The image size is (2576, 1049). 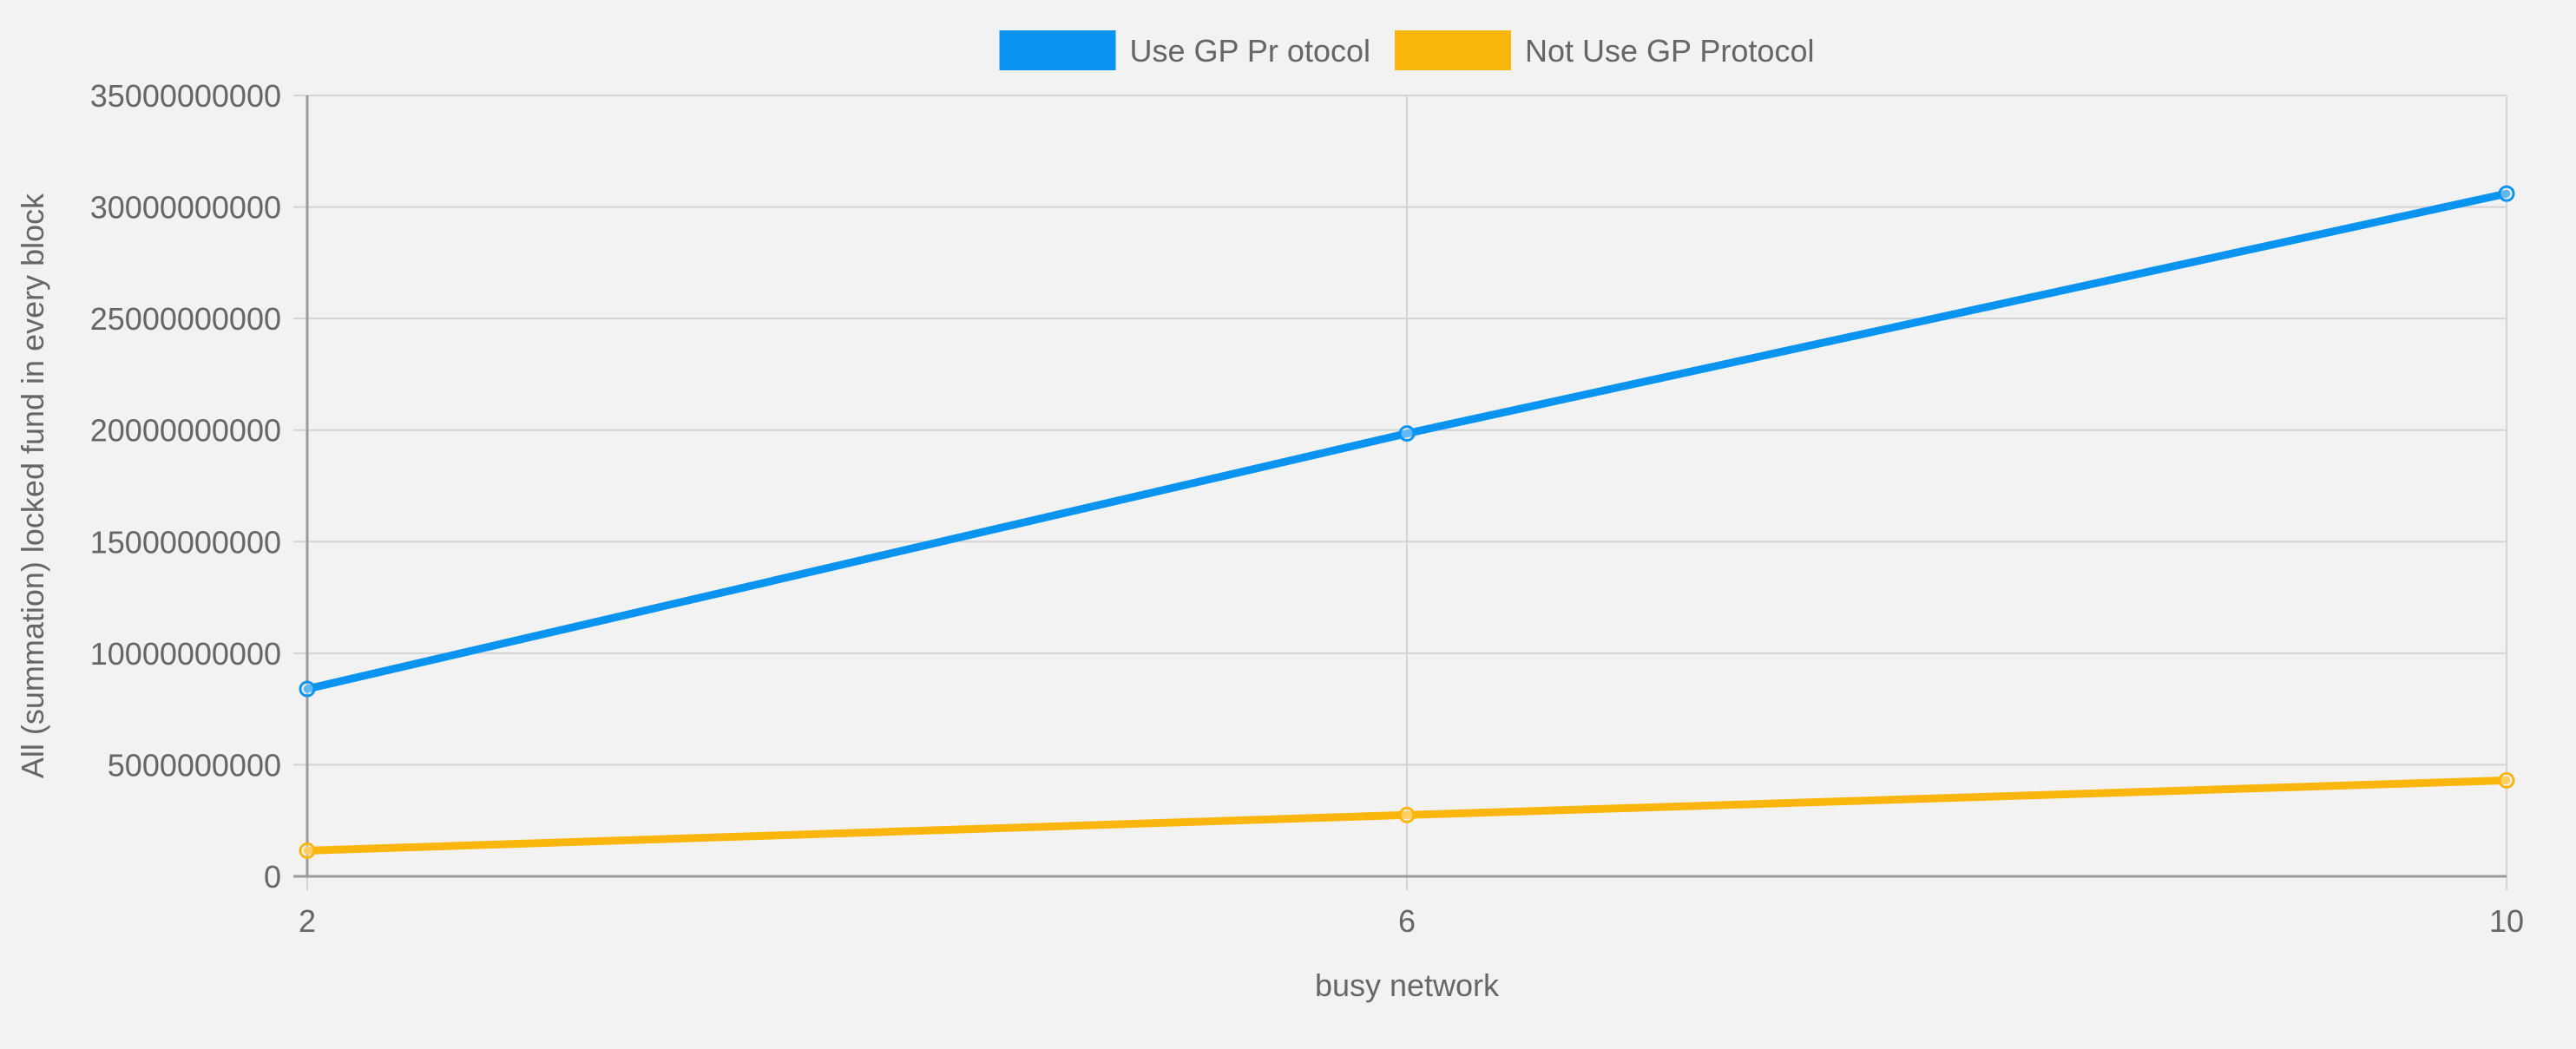 What do you see at coordinates (194, 765) in the screenshot?
I see `y-tick-label: 5000000000` at bounding box center [194, 765].